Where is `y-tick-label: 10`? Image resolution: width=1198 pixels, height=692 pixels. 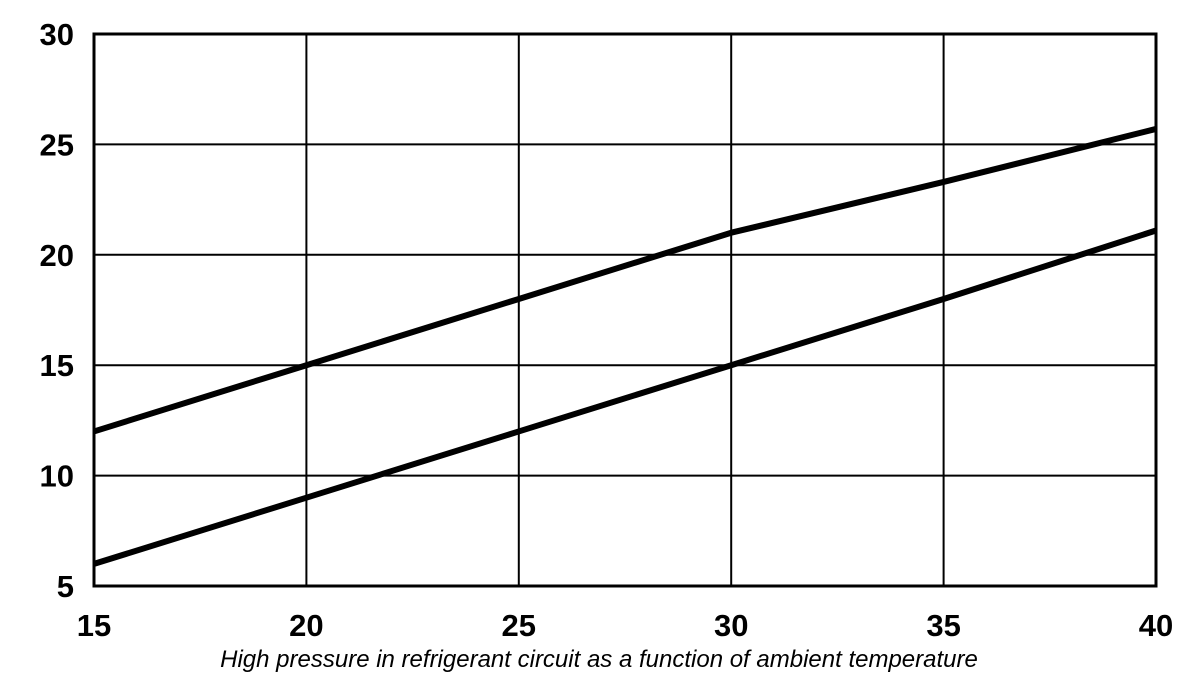 y-tick-label: 10 is located at coordinates (57, 476).